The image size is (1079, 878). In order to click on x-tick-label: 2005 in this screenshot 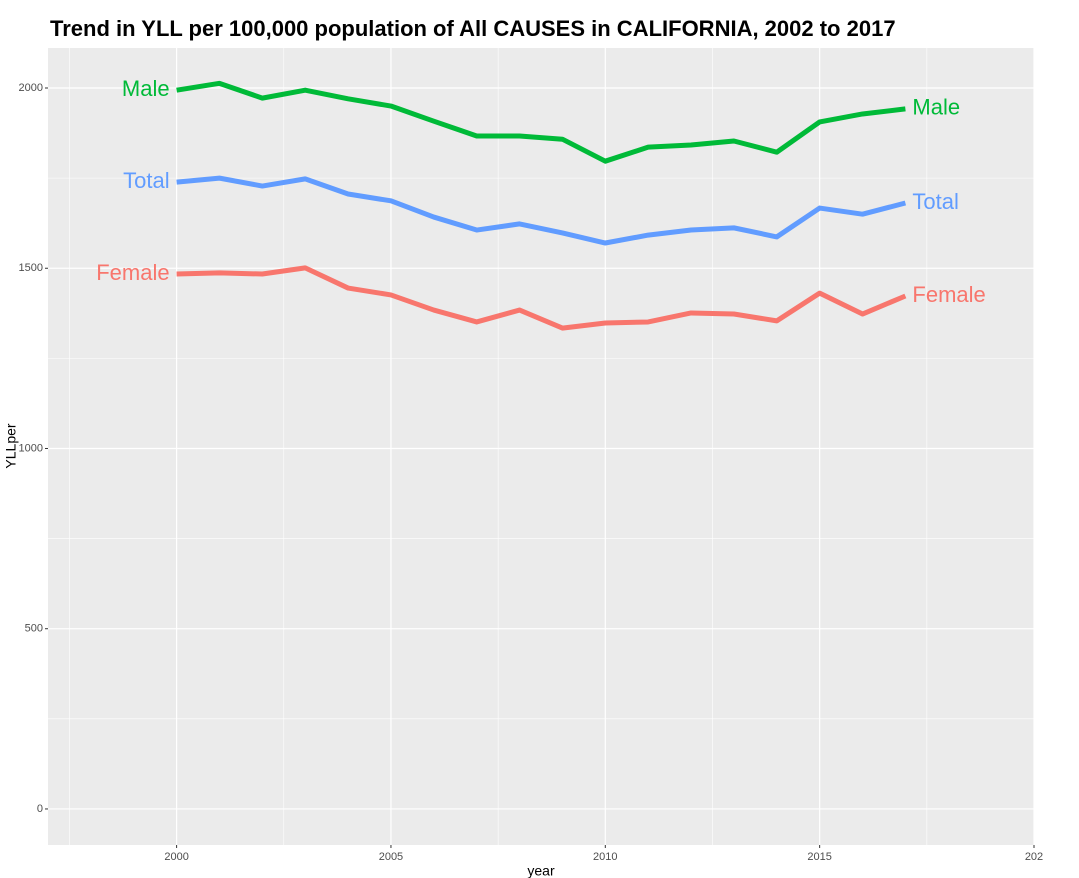, I will do `click(391, 857)`.